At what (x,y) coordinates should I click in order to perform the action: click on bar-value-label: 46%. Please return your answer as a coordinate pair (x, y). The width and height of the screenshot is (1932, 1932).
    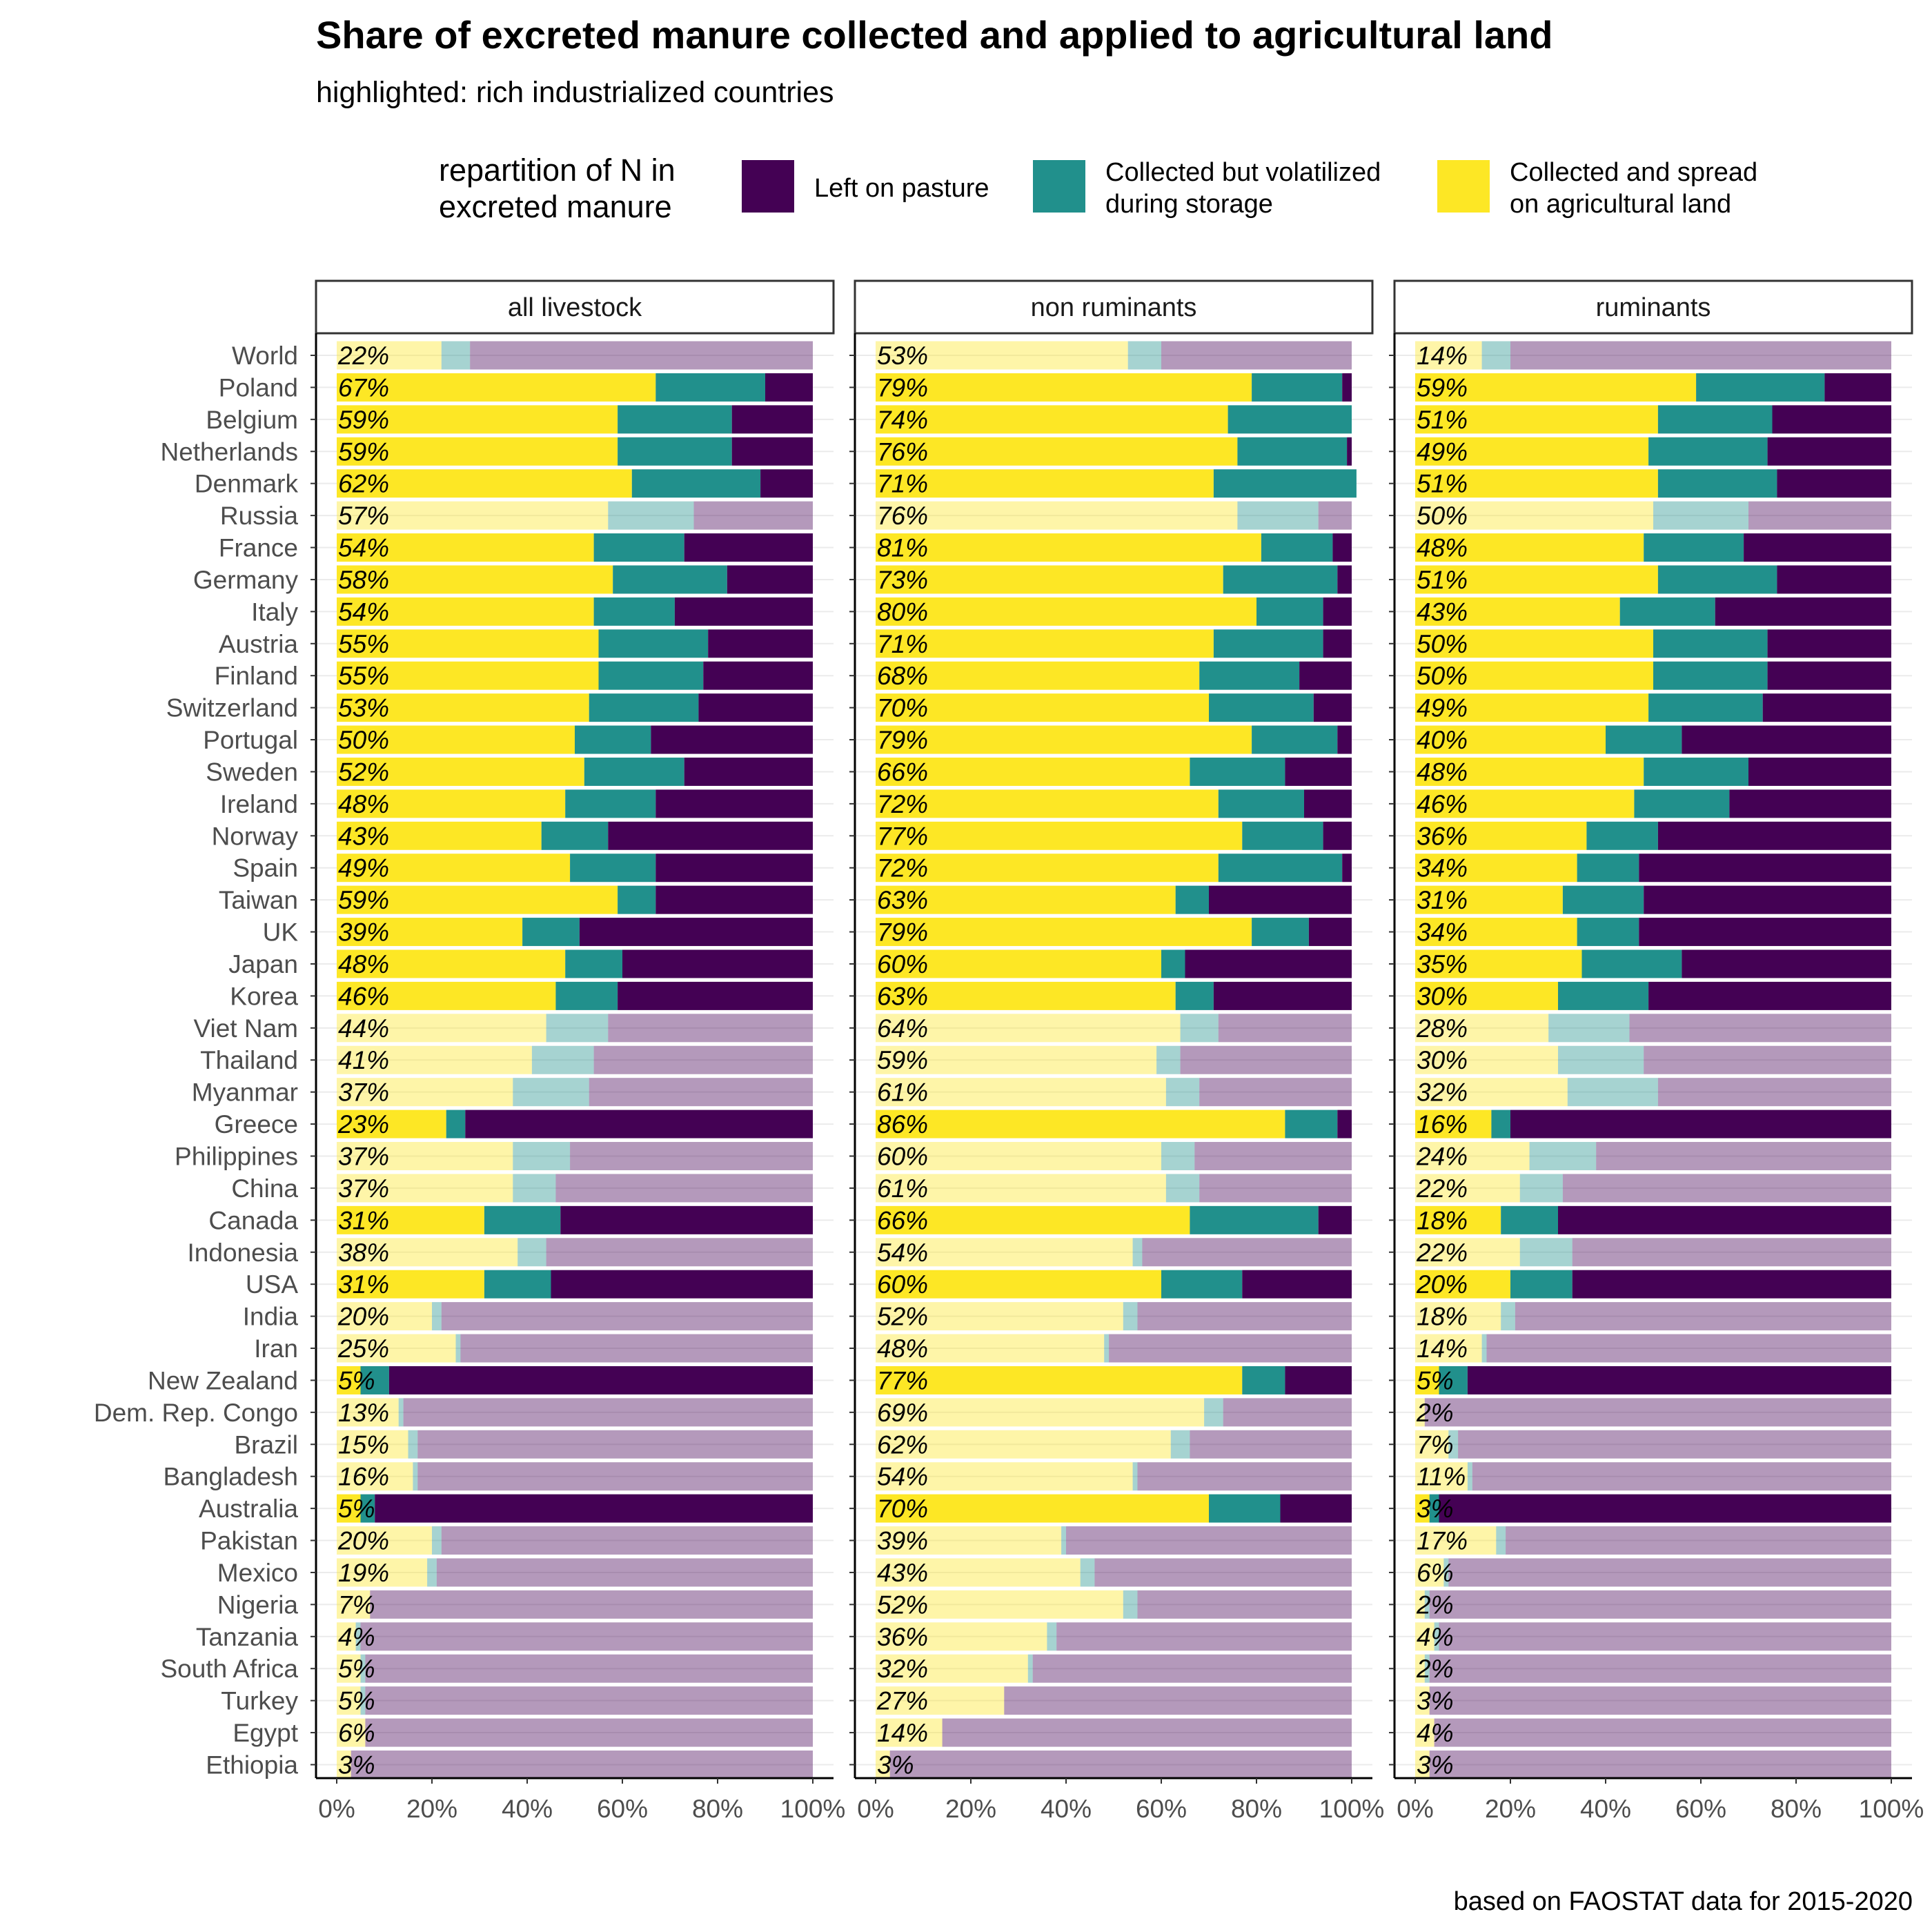
    Looking at the image, I should click on (1442, 804).